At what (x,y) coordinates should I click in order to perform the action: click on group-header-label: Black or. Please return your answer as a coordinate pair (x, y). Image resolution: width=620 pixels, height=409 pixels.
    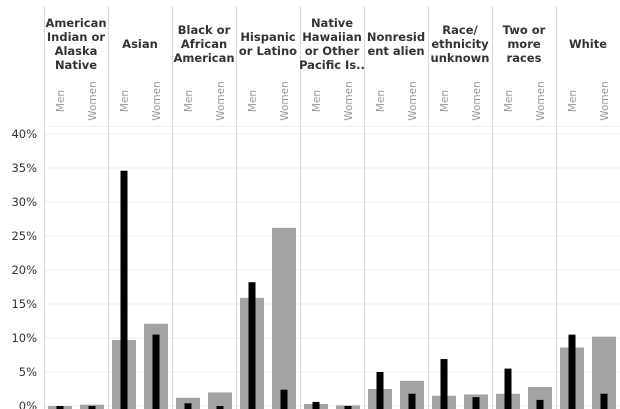
    Looking at the image, I should click on (204, 30).